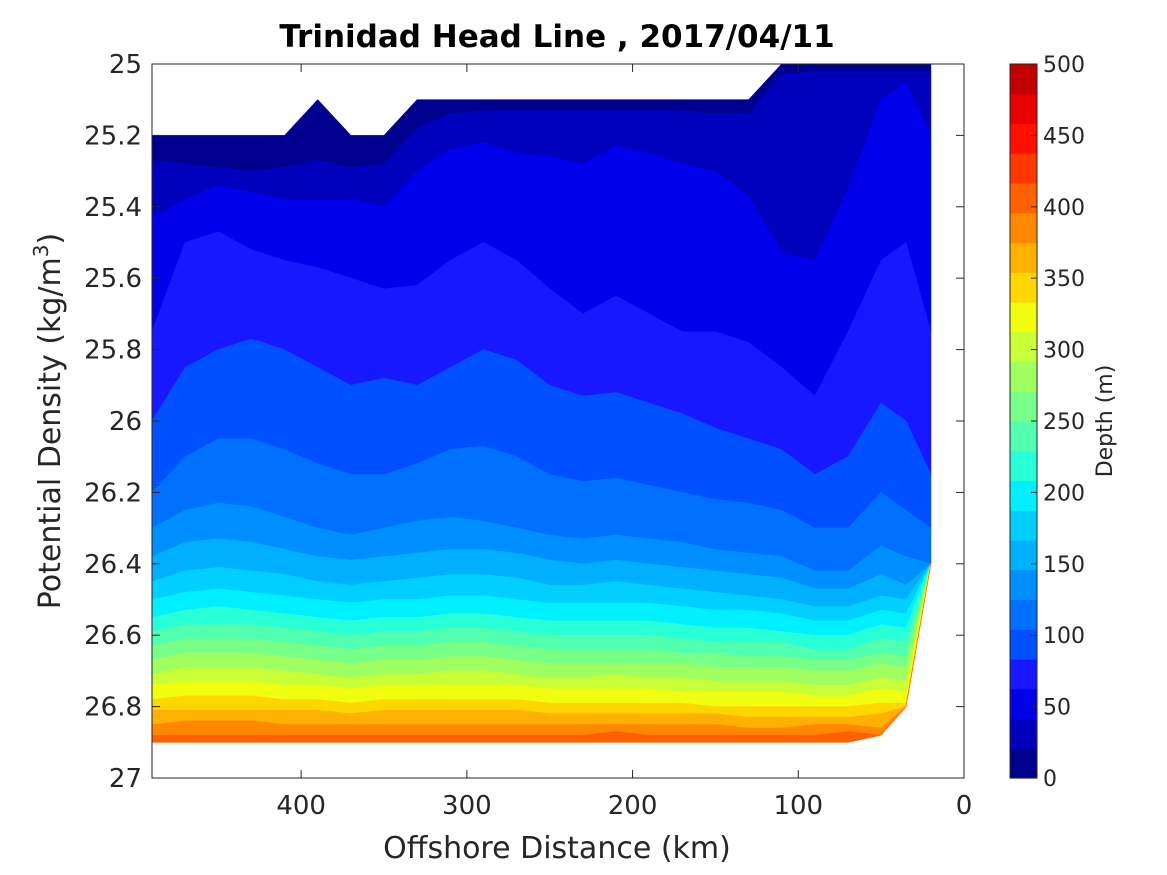  What do you see at coordinates (557, 848) in the screenshot?
I see `x-axis-label: Offshore Distance (km)` at bounding box center [557, 848].